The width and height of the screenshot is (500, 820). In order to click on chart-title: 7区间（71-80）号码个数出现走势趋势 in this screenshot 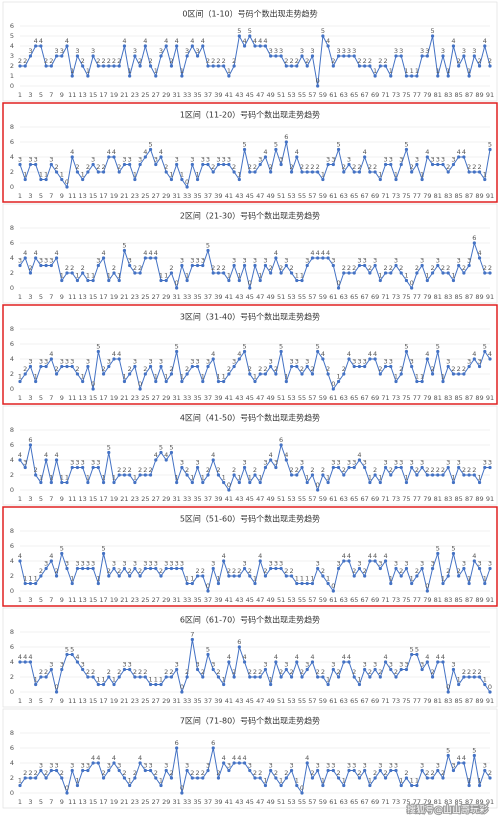, I will do `click(250, 721)`.